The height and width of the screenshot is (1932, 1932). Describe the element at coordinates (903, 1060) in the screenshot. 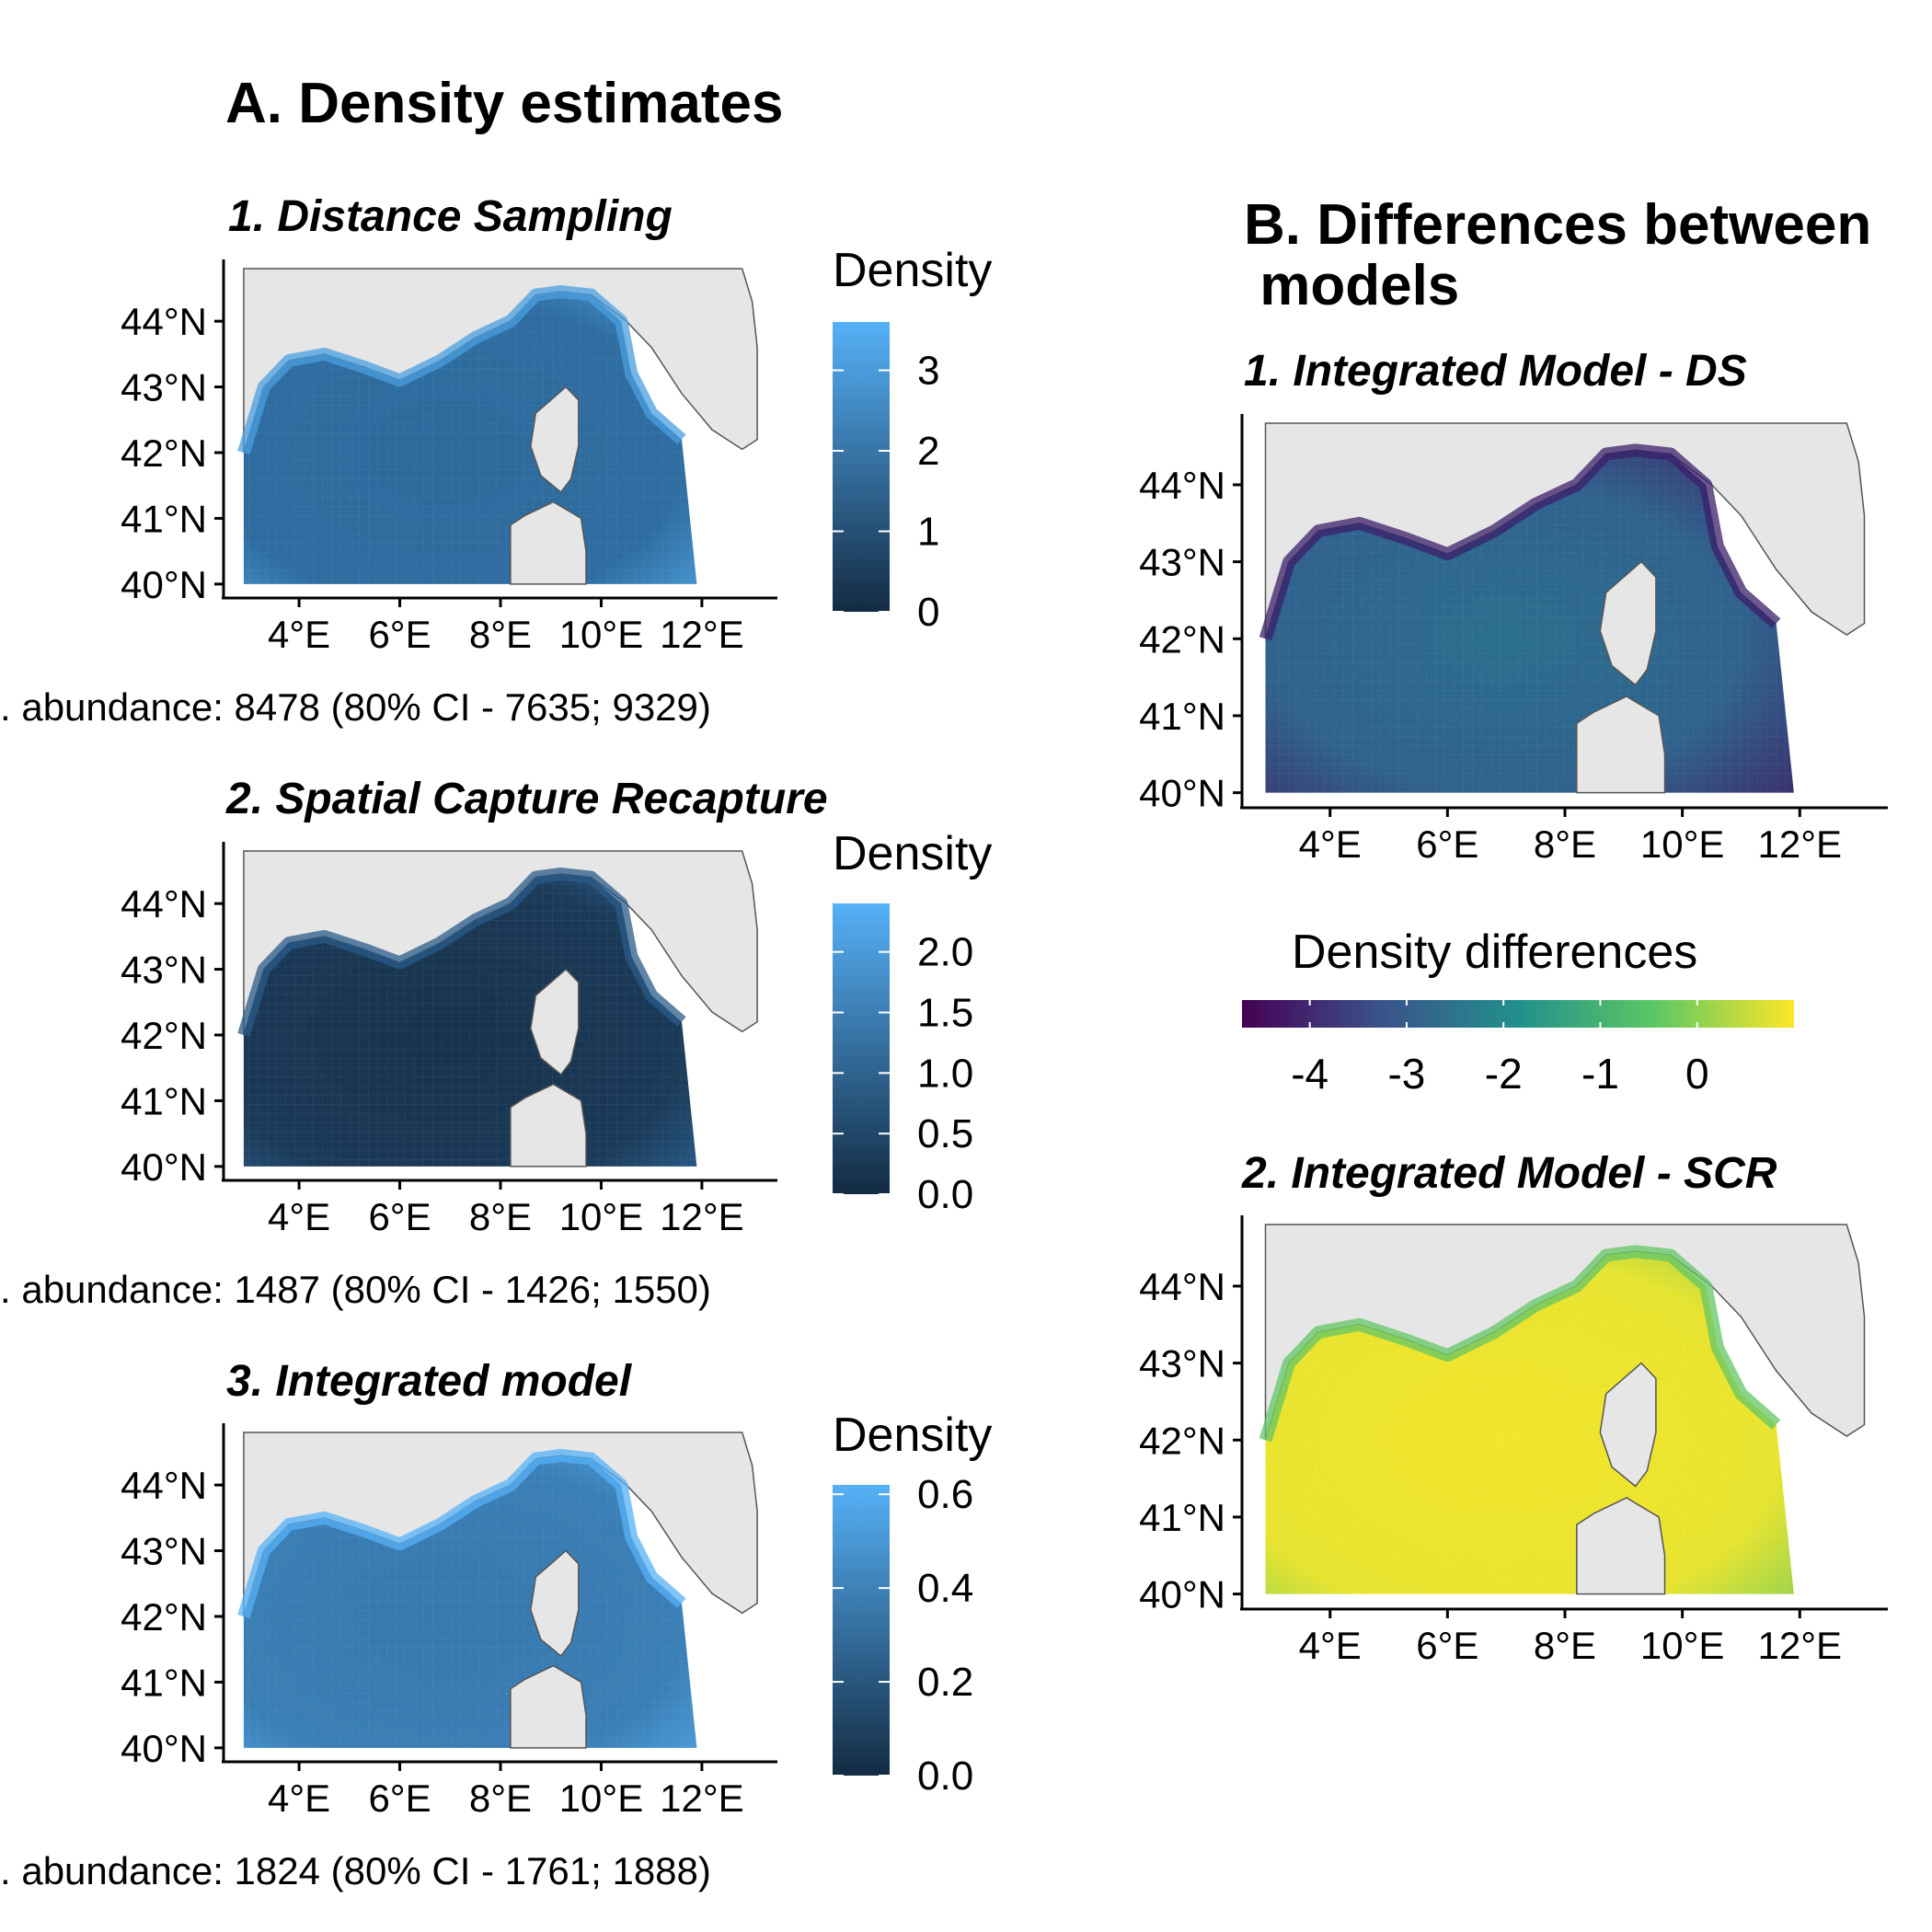

I see `colorbar-1: 2.0 1.5 1.0 0.5 0.0` at that location.